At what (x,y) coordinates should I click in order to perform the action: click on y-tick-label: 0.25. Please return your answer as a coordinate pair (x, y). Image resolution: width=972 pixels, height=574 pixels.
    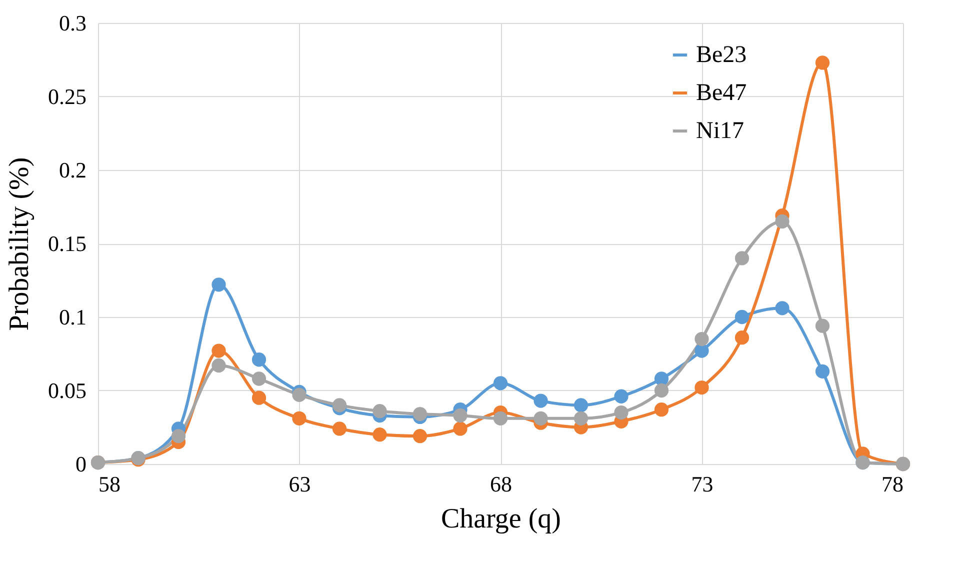
    Looking at the image, I should click on (67, 96).